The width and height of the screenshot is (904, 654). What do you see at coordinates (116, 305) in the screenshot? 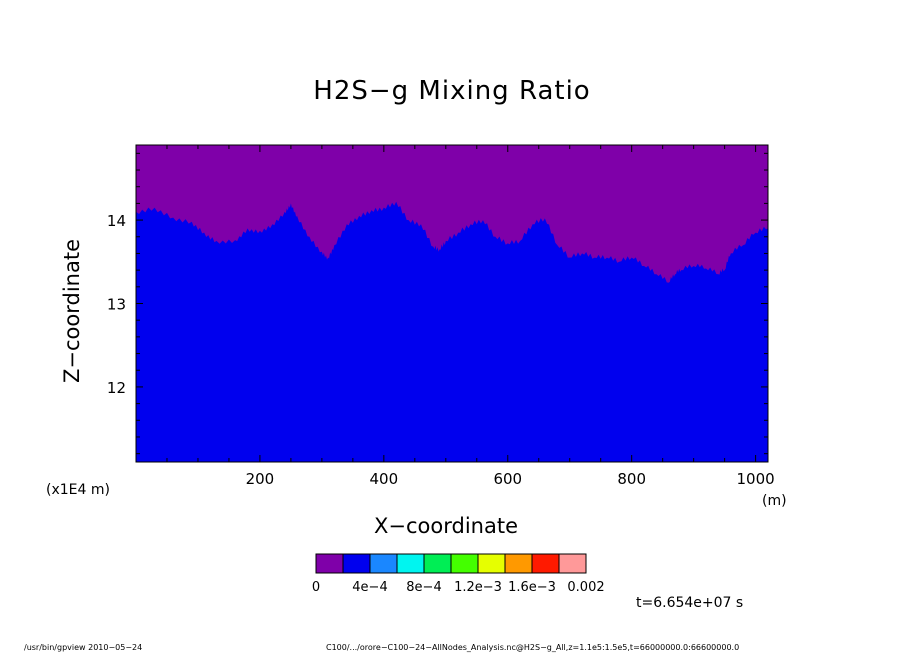
I see `y-tick-label: 13` at bounding box center [116, 305].